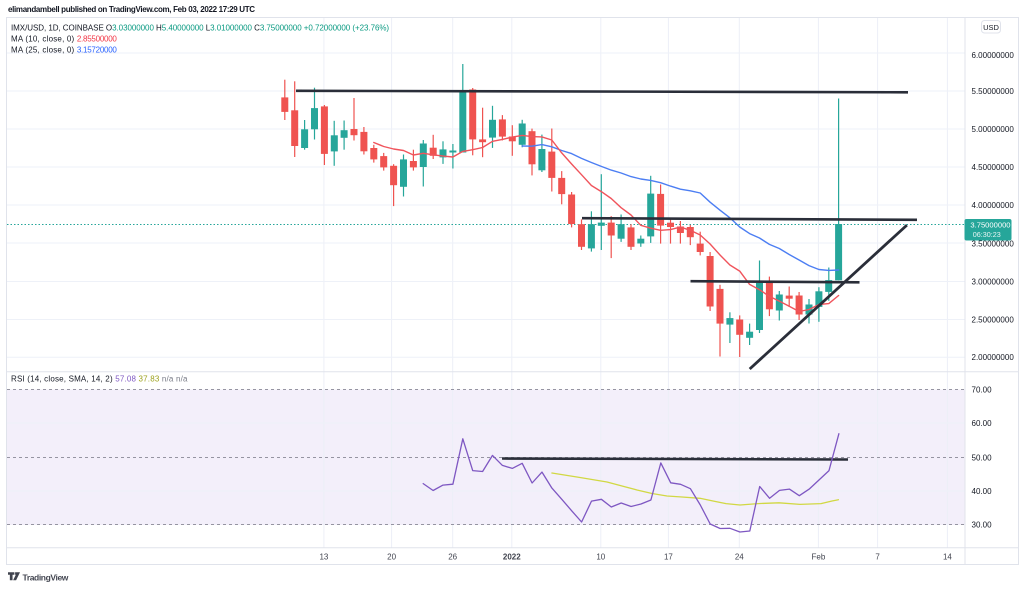 The image size is (1024, 594). I want to click on svg-text: 4.50000000, so click(993, 167).